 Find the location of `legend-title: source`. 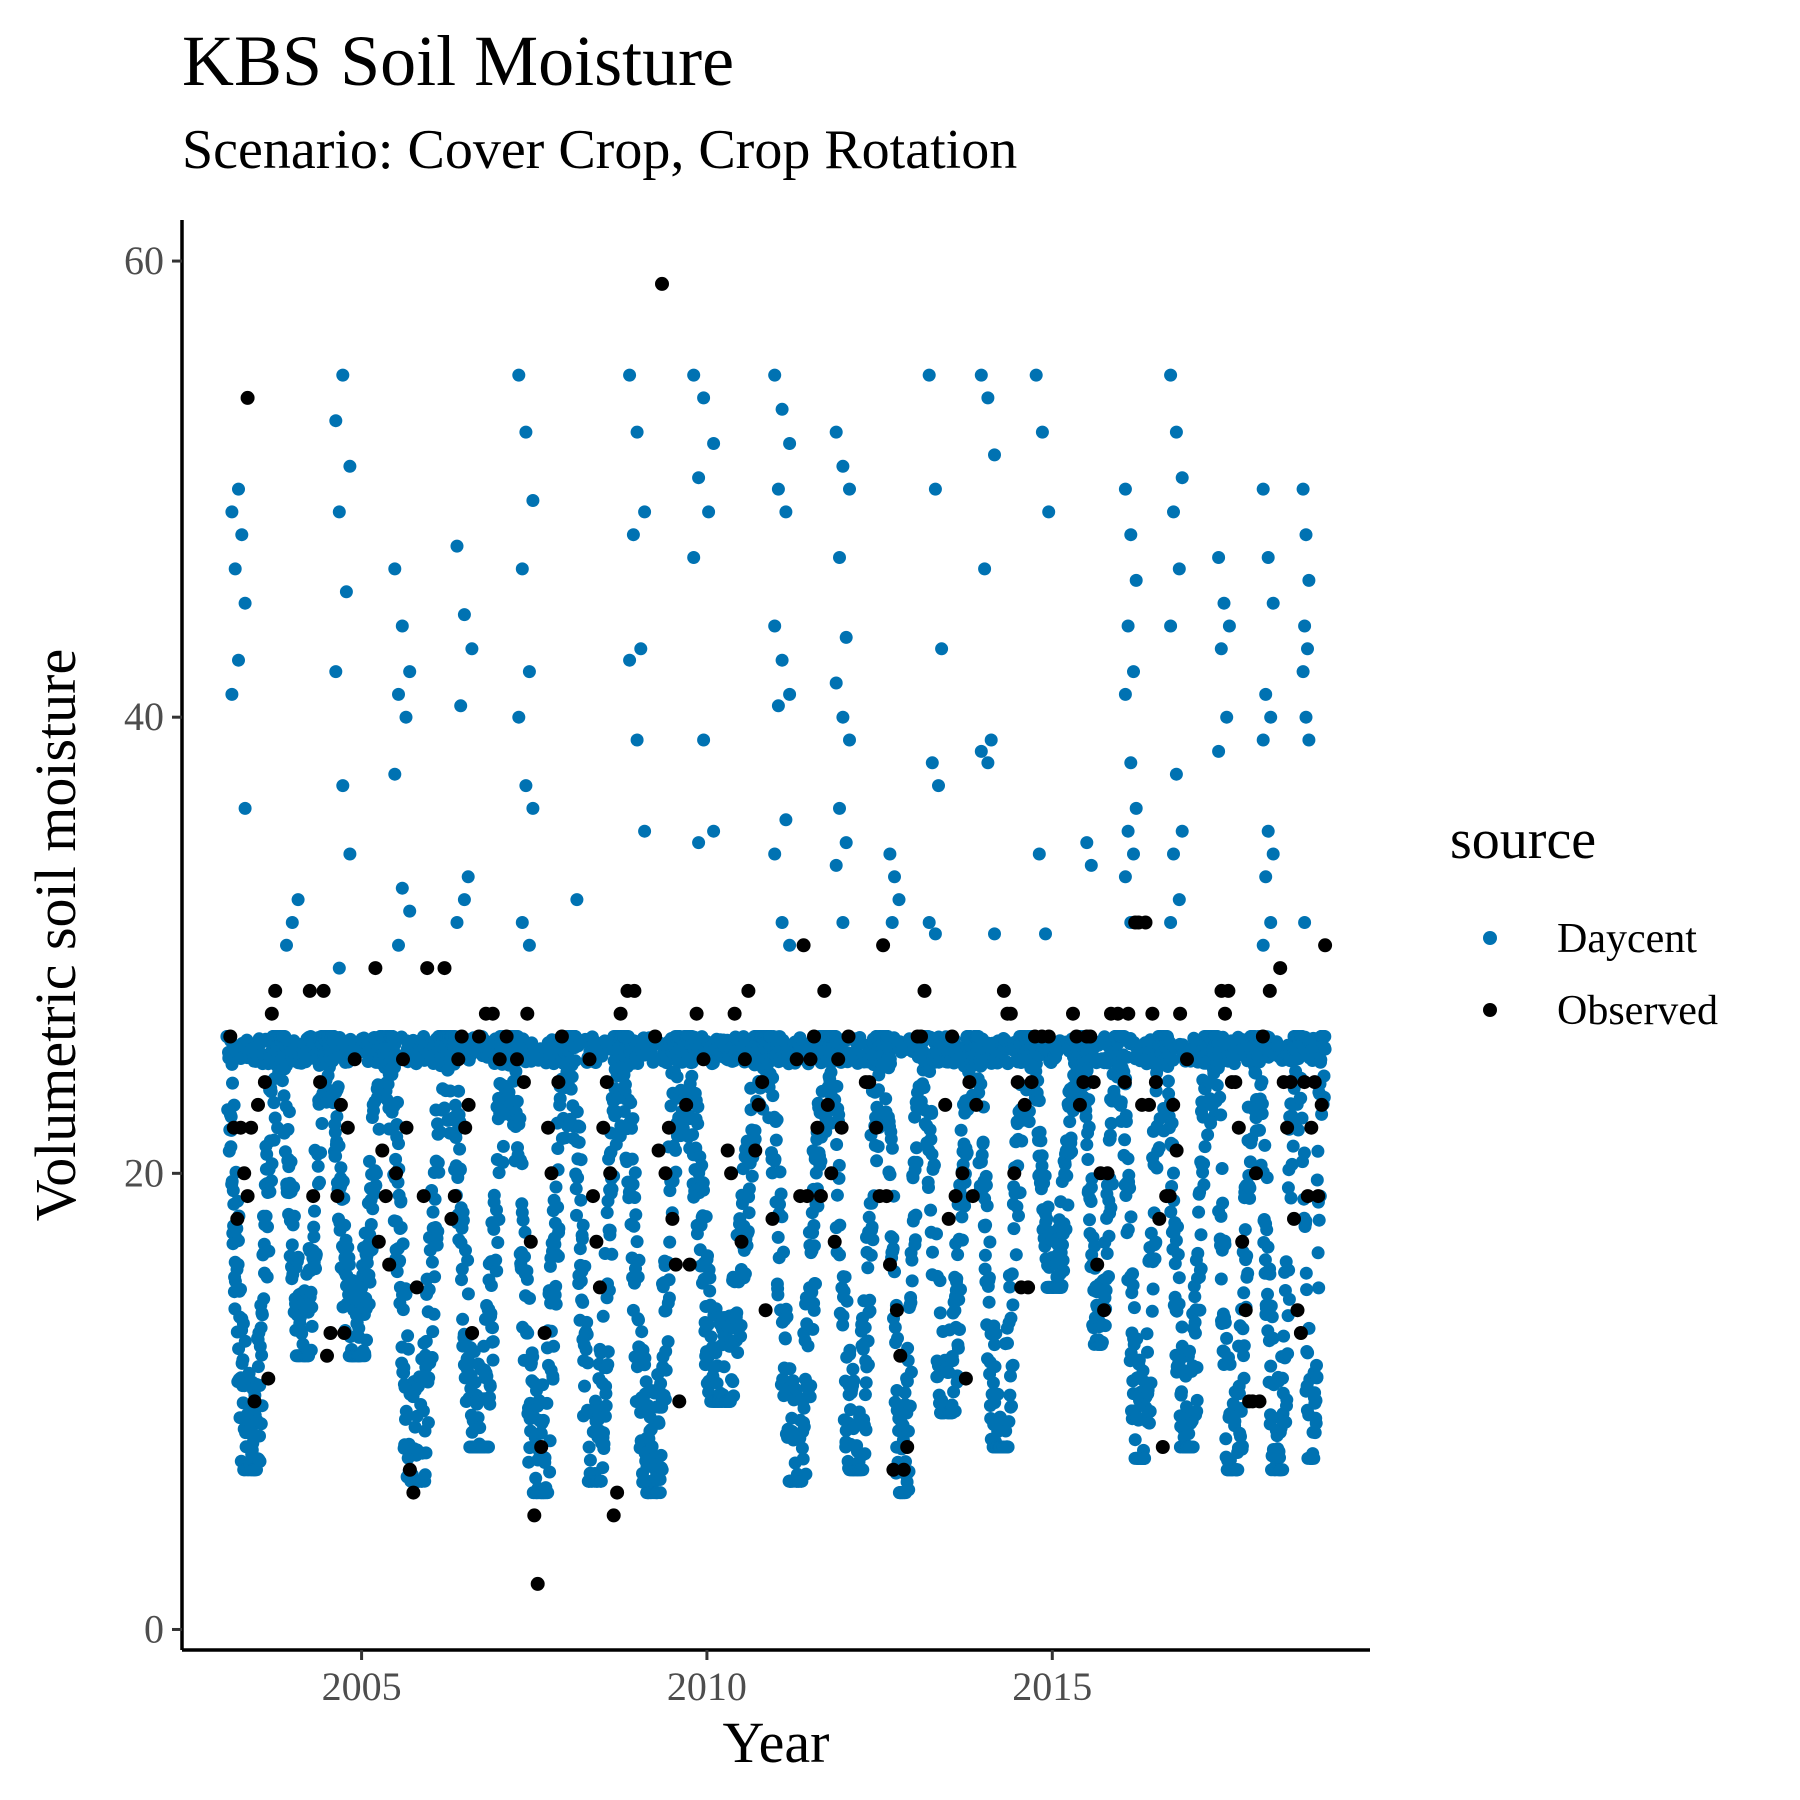

legend-title: source is located at coordinates (1523, 840).